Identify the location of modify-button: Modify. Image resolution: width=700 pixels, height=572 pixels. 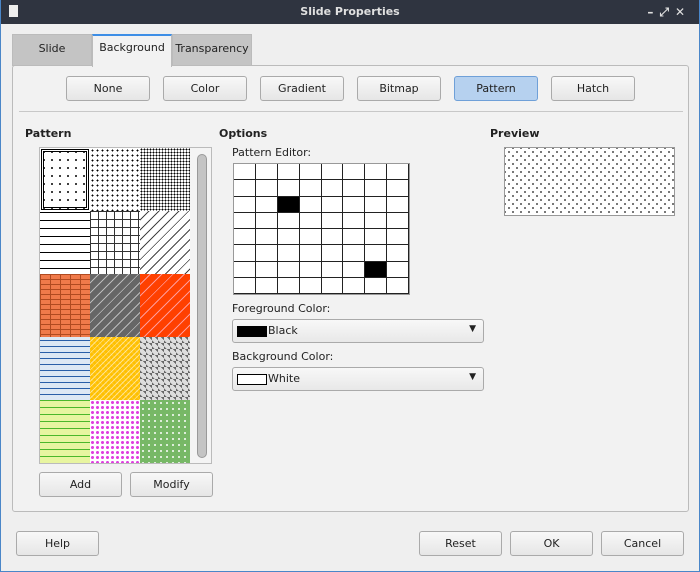
(171, 484).